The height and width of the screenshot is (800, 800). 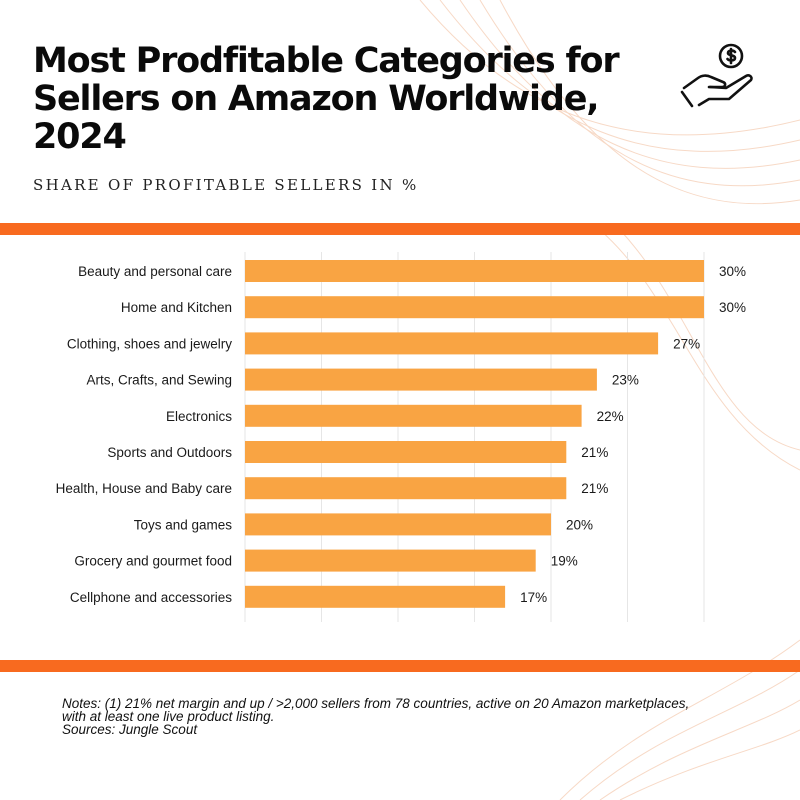 What do you see at coordinates (168, 716) in the screenshot?
I see `notes-line-2: with at least one live product listing.` at bounding box center [168, 716].